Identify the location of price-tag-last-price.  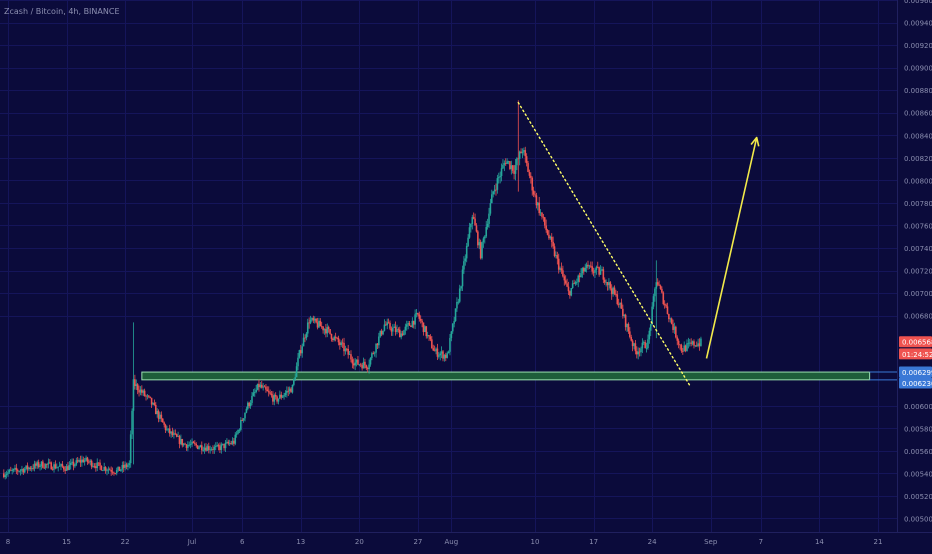
(915, 342).